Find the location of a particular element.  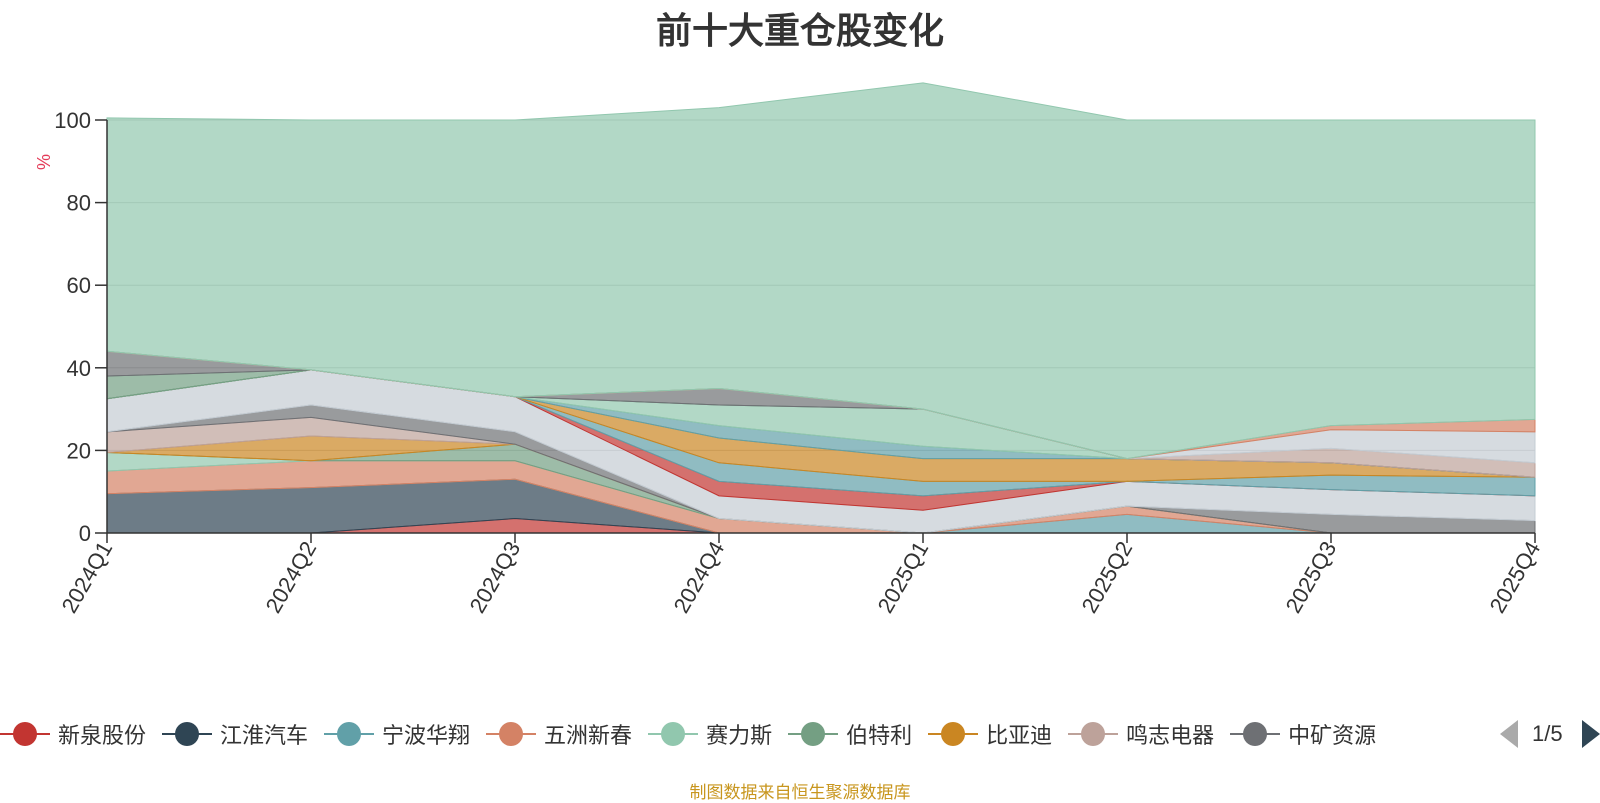

y-tick-label: 0 is located at coordinates (85, 533).